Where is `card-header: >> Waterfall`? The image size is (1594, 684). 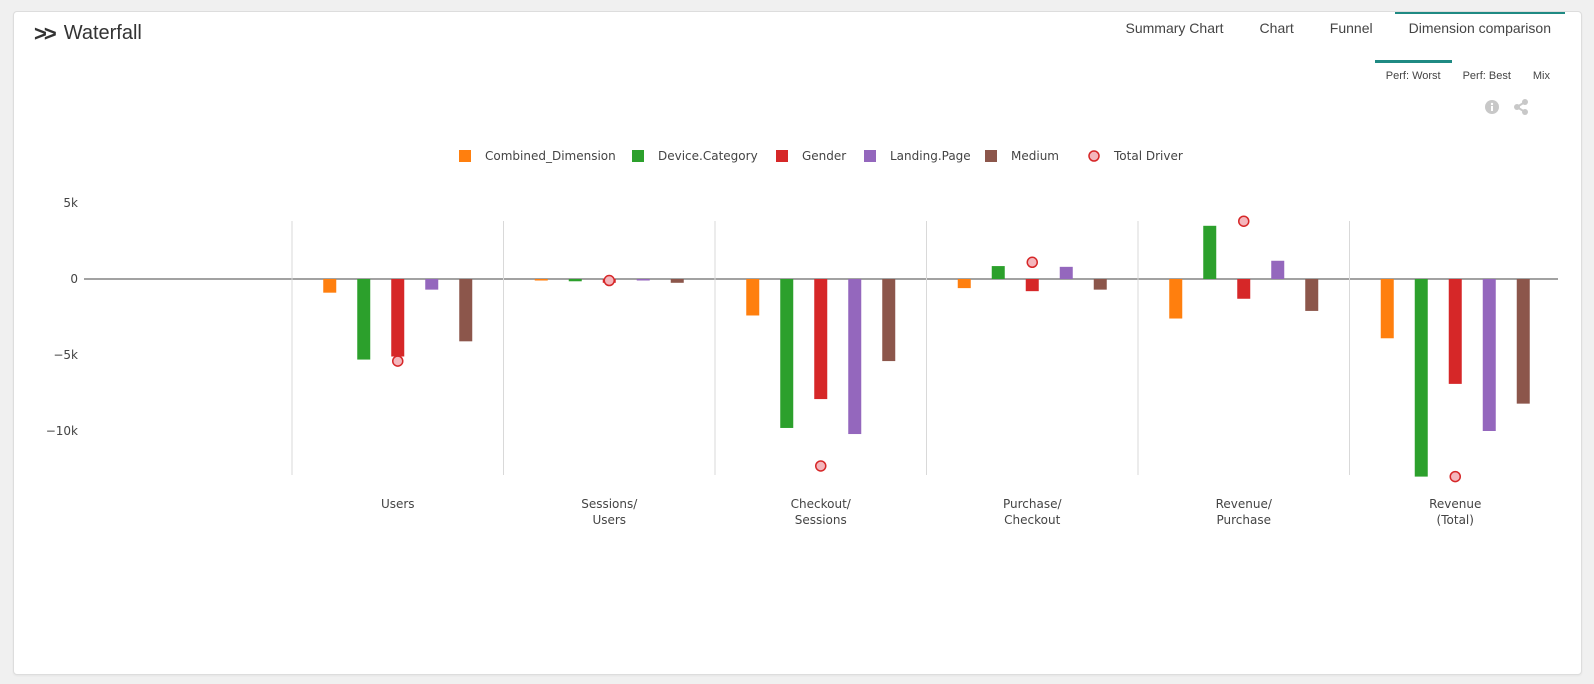
card-header: >> Waterfall is located at coordinates (88, 33).